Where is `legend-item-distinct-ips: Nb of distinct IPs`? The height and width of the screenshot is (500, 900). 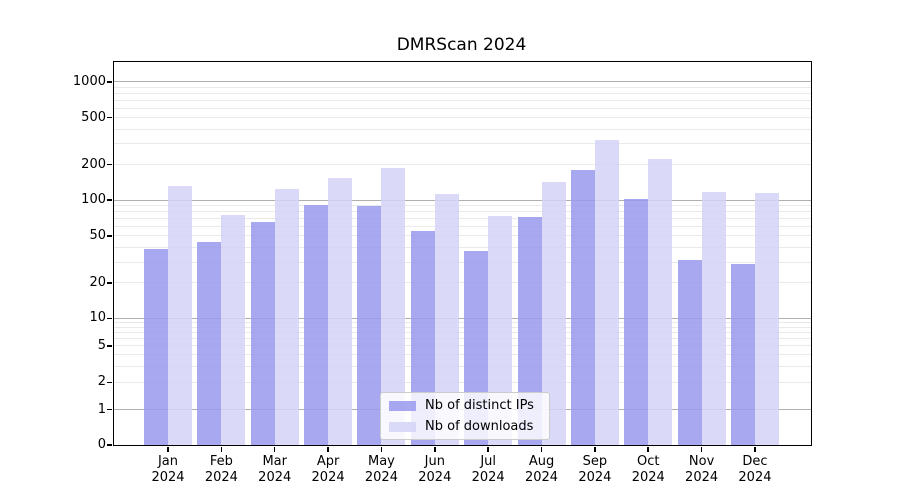 legend-item-distinct-ips: Nb of distinct IPs is located at coordinates (465, 406).